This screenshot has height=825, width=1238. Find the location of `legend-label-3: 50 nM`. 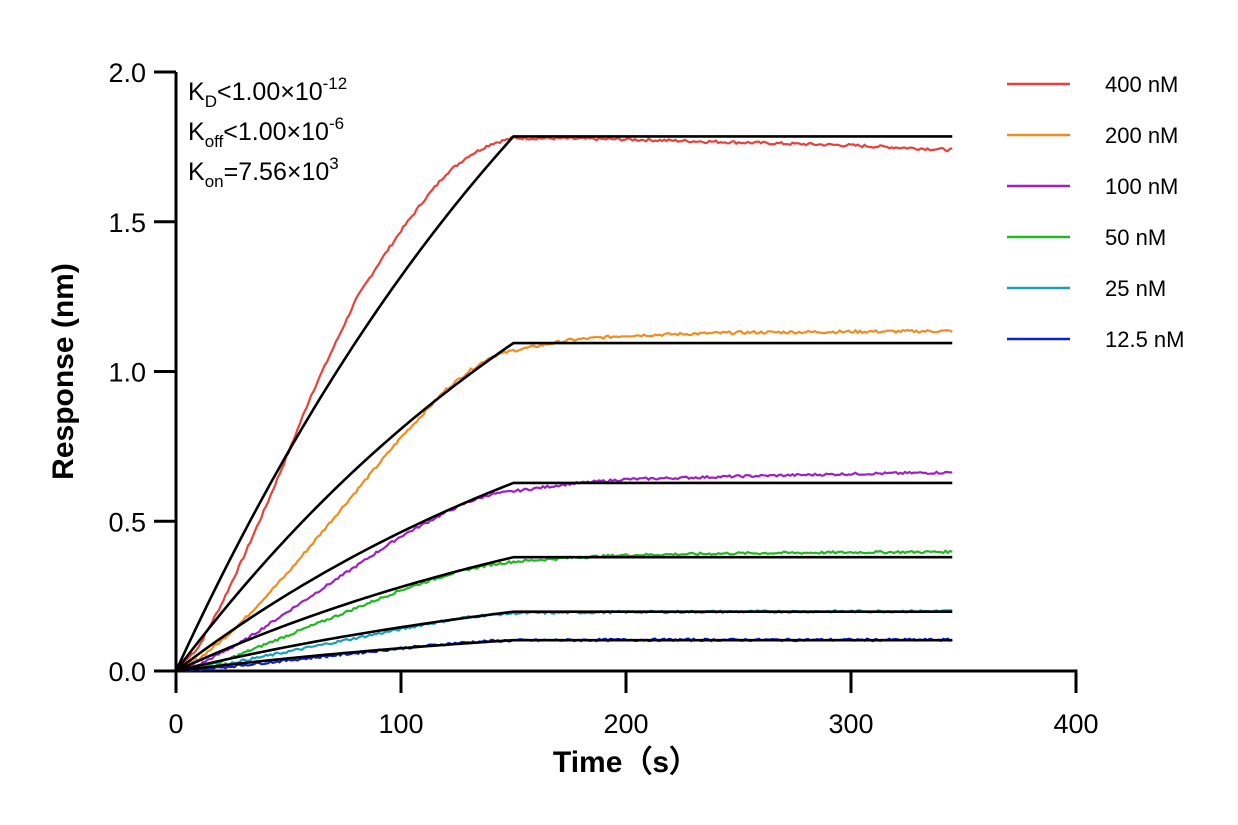

legend-label-3: 50 nM is located at coordinates (1135, 237).